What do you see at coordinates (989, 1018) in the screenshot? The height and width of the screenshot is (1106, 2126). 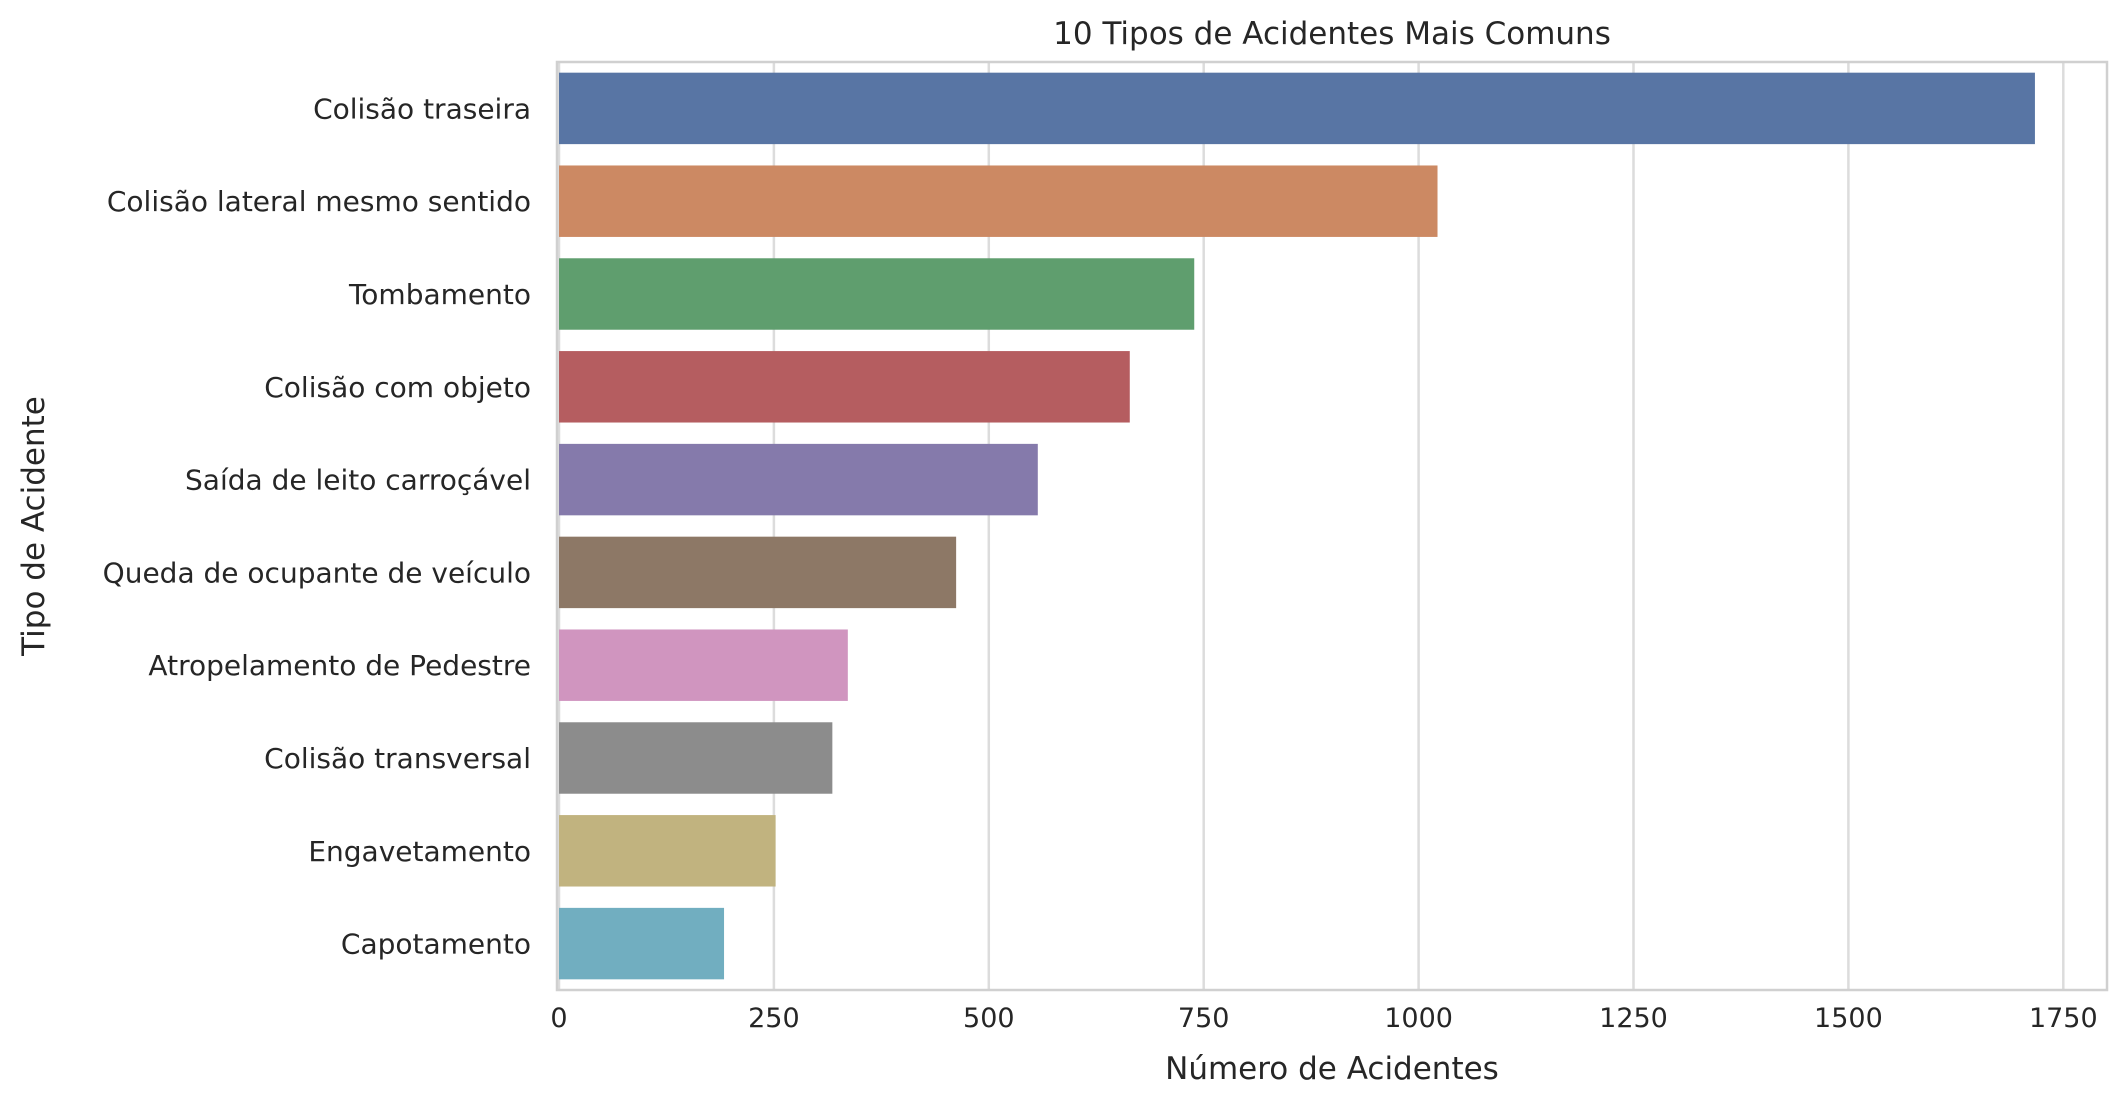 I see `x-tick-label: 500` at bounding box center [989, 1018].